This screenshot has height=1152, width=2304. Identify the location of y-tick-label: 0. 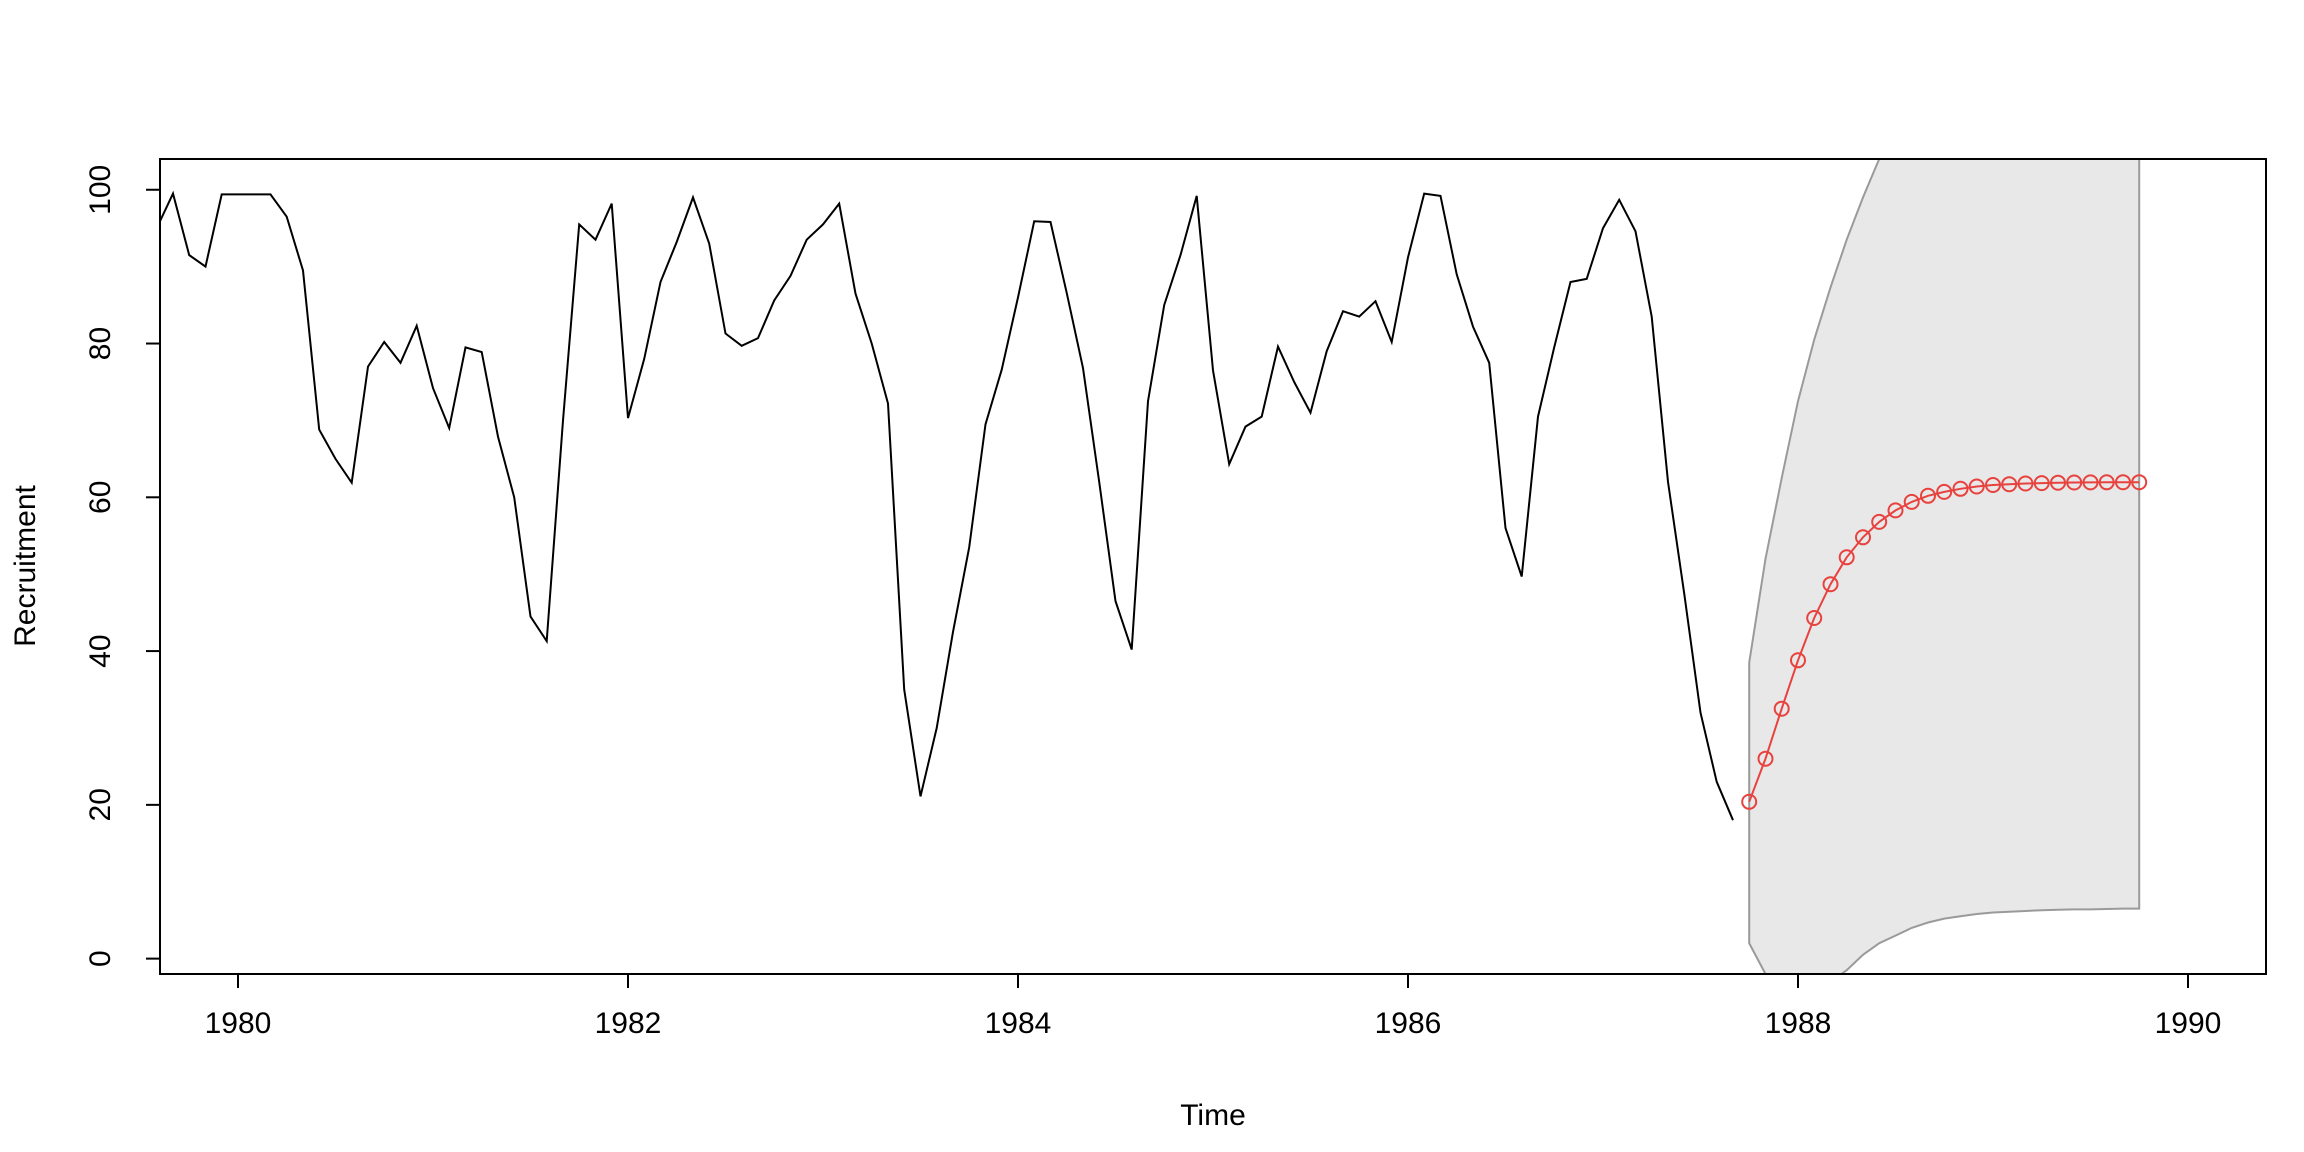
(100, 958).